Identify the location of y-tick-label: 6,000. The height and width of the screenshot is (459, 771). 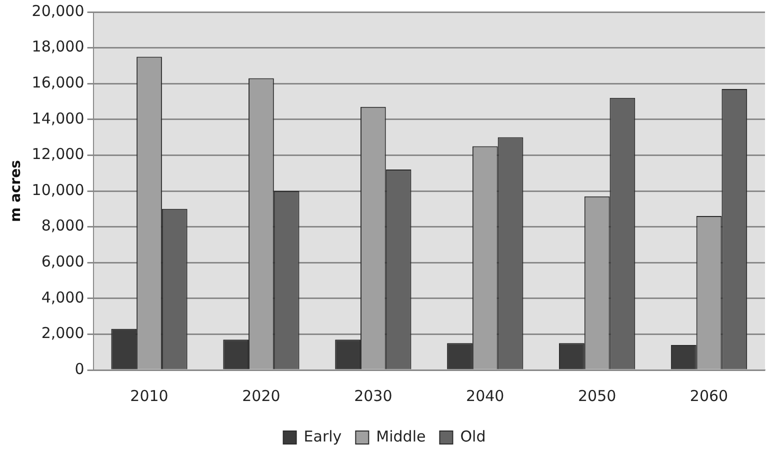
(62, 261).